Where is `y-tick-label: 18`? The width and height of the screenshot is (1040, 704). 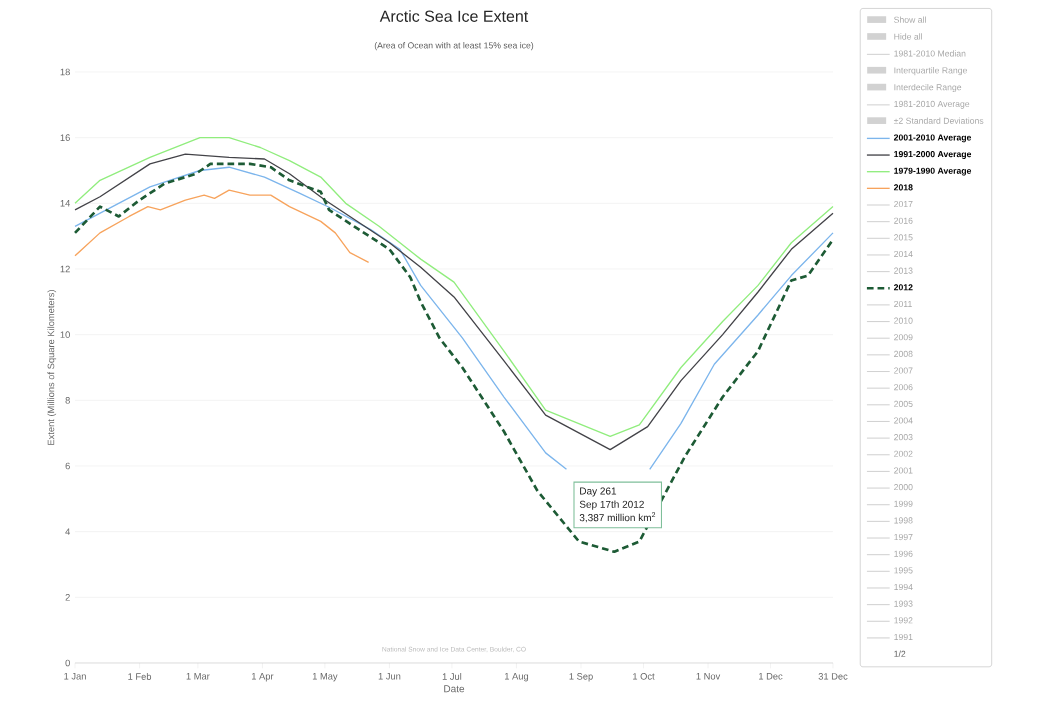 y-tick-label: 18 is located at coordinates (65, 72).